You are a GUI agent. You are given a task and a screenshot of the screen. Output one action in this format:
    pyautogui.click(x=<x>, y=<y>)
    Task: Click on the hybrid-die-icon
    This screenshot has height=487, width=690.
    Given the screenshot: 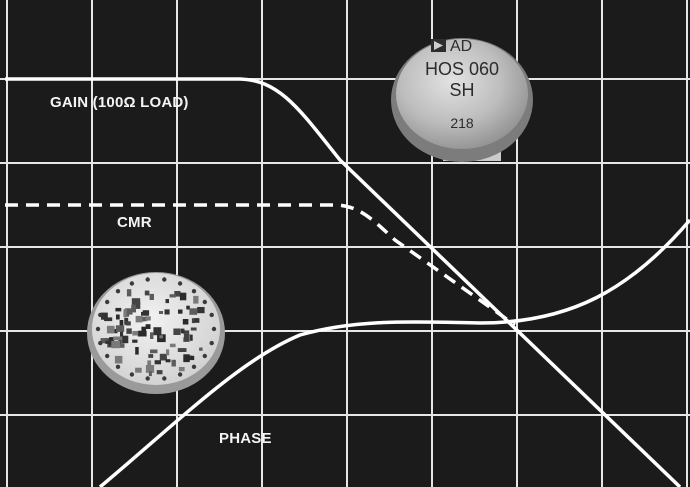 What is the action you would take?
    pyautogui.click(x=156, y=333)
    